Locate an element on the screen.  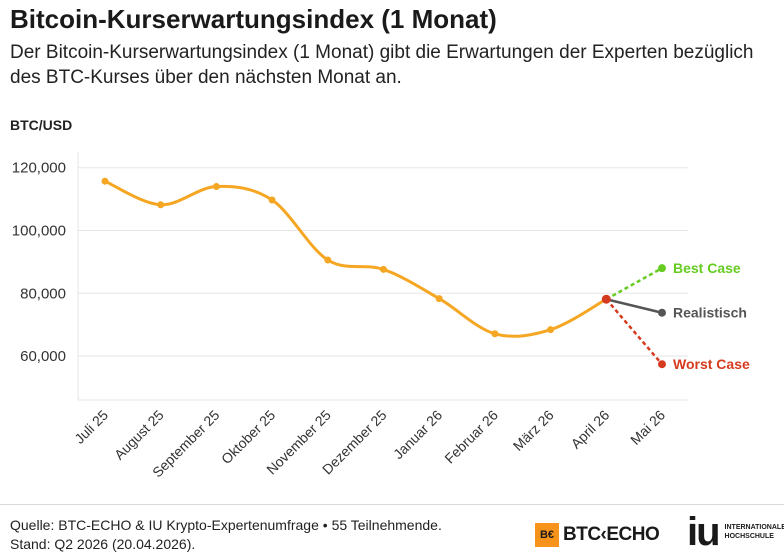
btc-echo-logo: B€ BTC‹ECHO is located at coordinates (597, 535).